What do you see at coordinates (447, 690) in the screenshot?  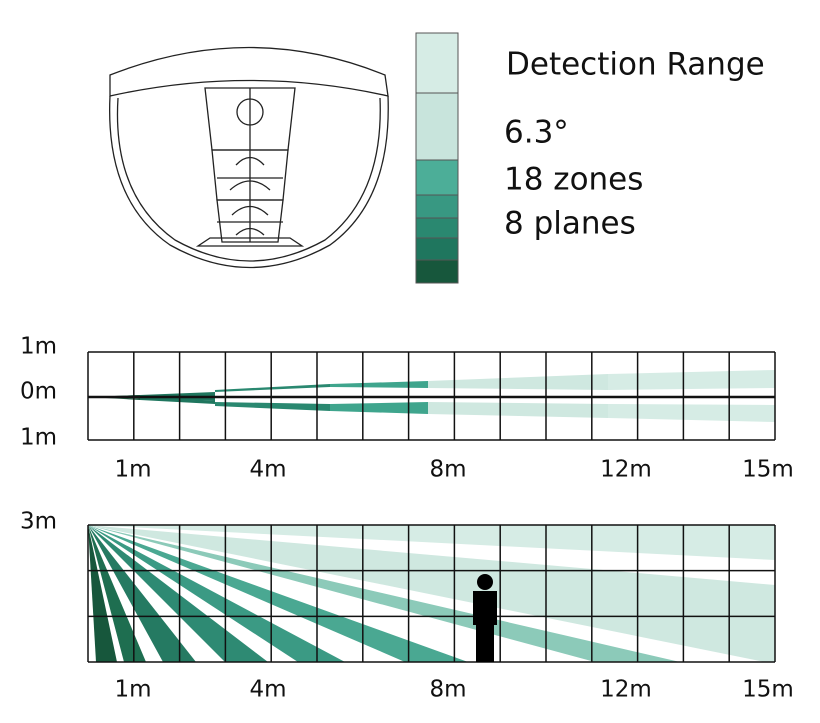 I see `side-x-label: 8m` at bounding box center [447, 690].